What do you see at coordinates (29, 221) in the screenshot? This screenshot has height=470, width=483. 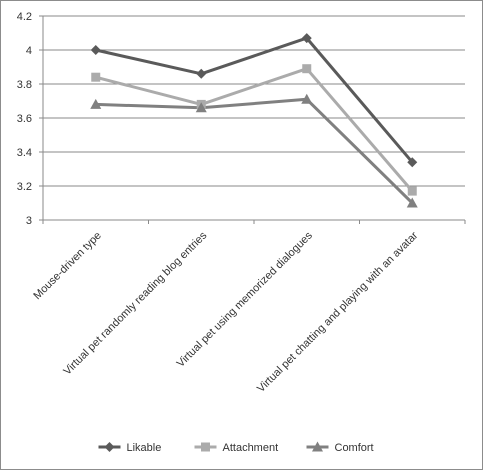 I see `y-tick-label: 3` at bounding box center [29, 221].